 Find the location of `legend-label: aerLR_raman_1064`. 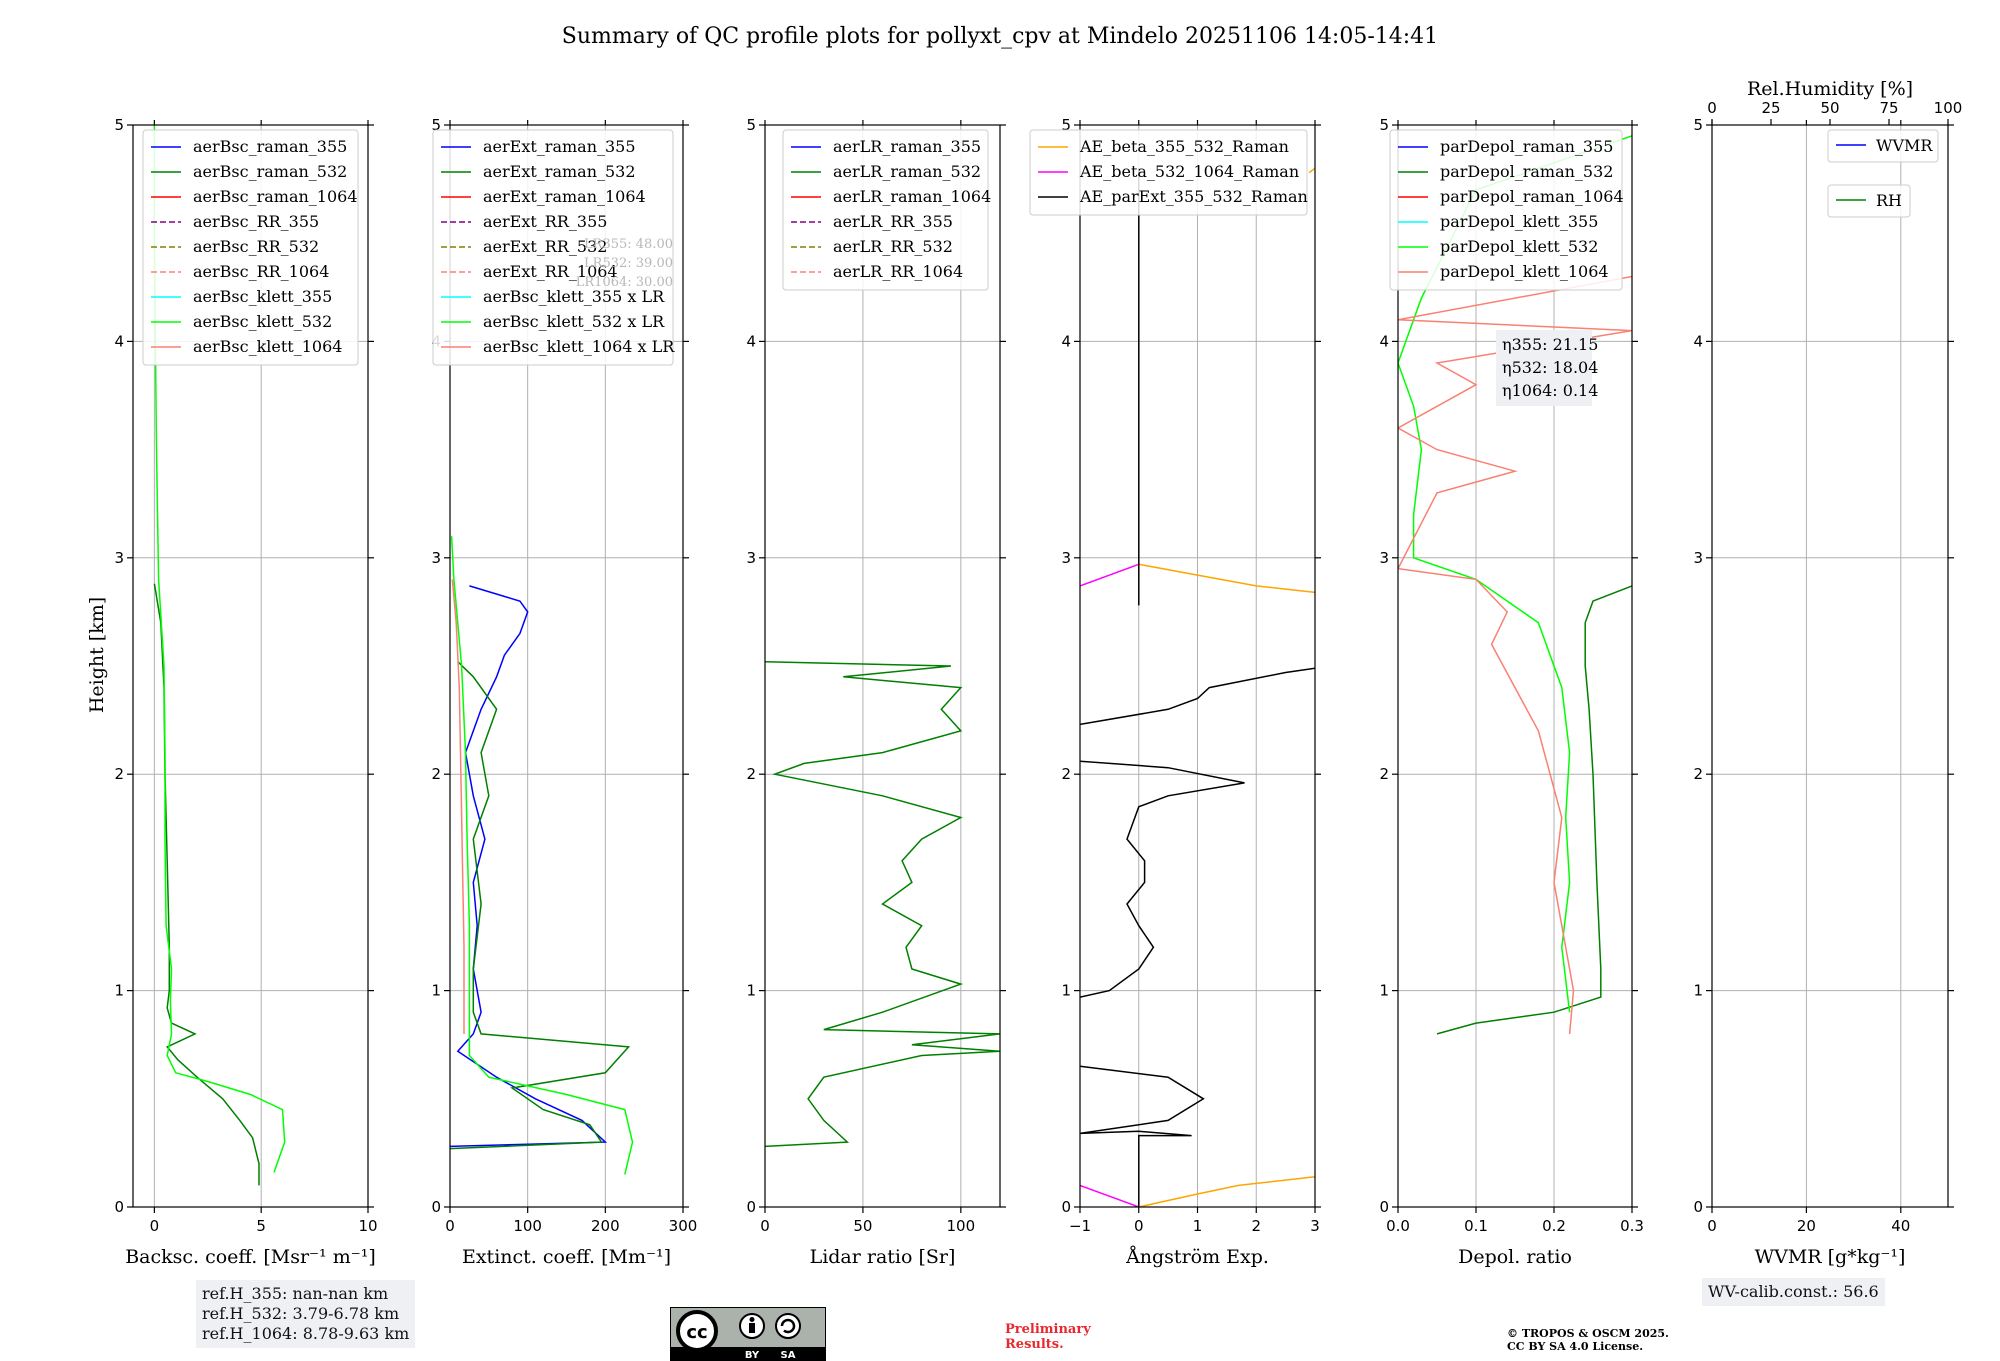

legend-label: aerLR_raman_1064 is located at coordinates (912, 196).